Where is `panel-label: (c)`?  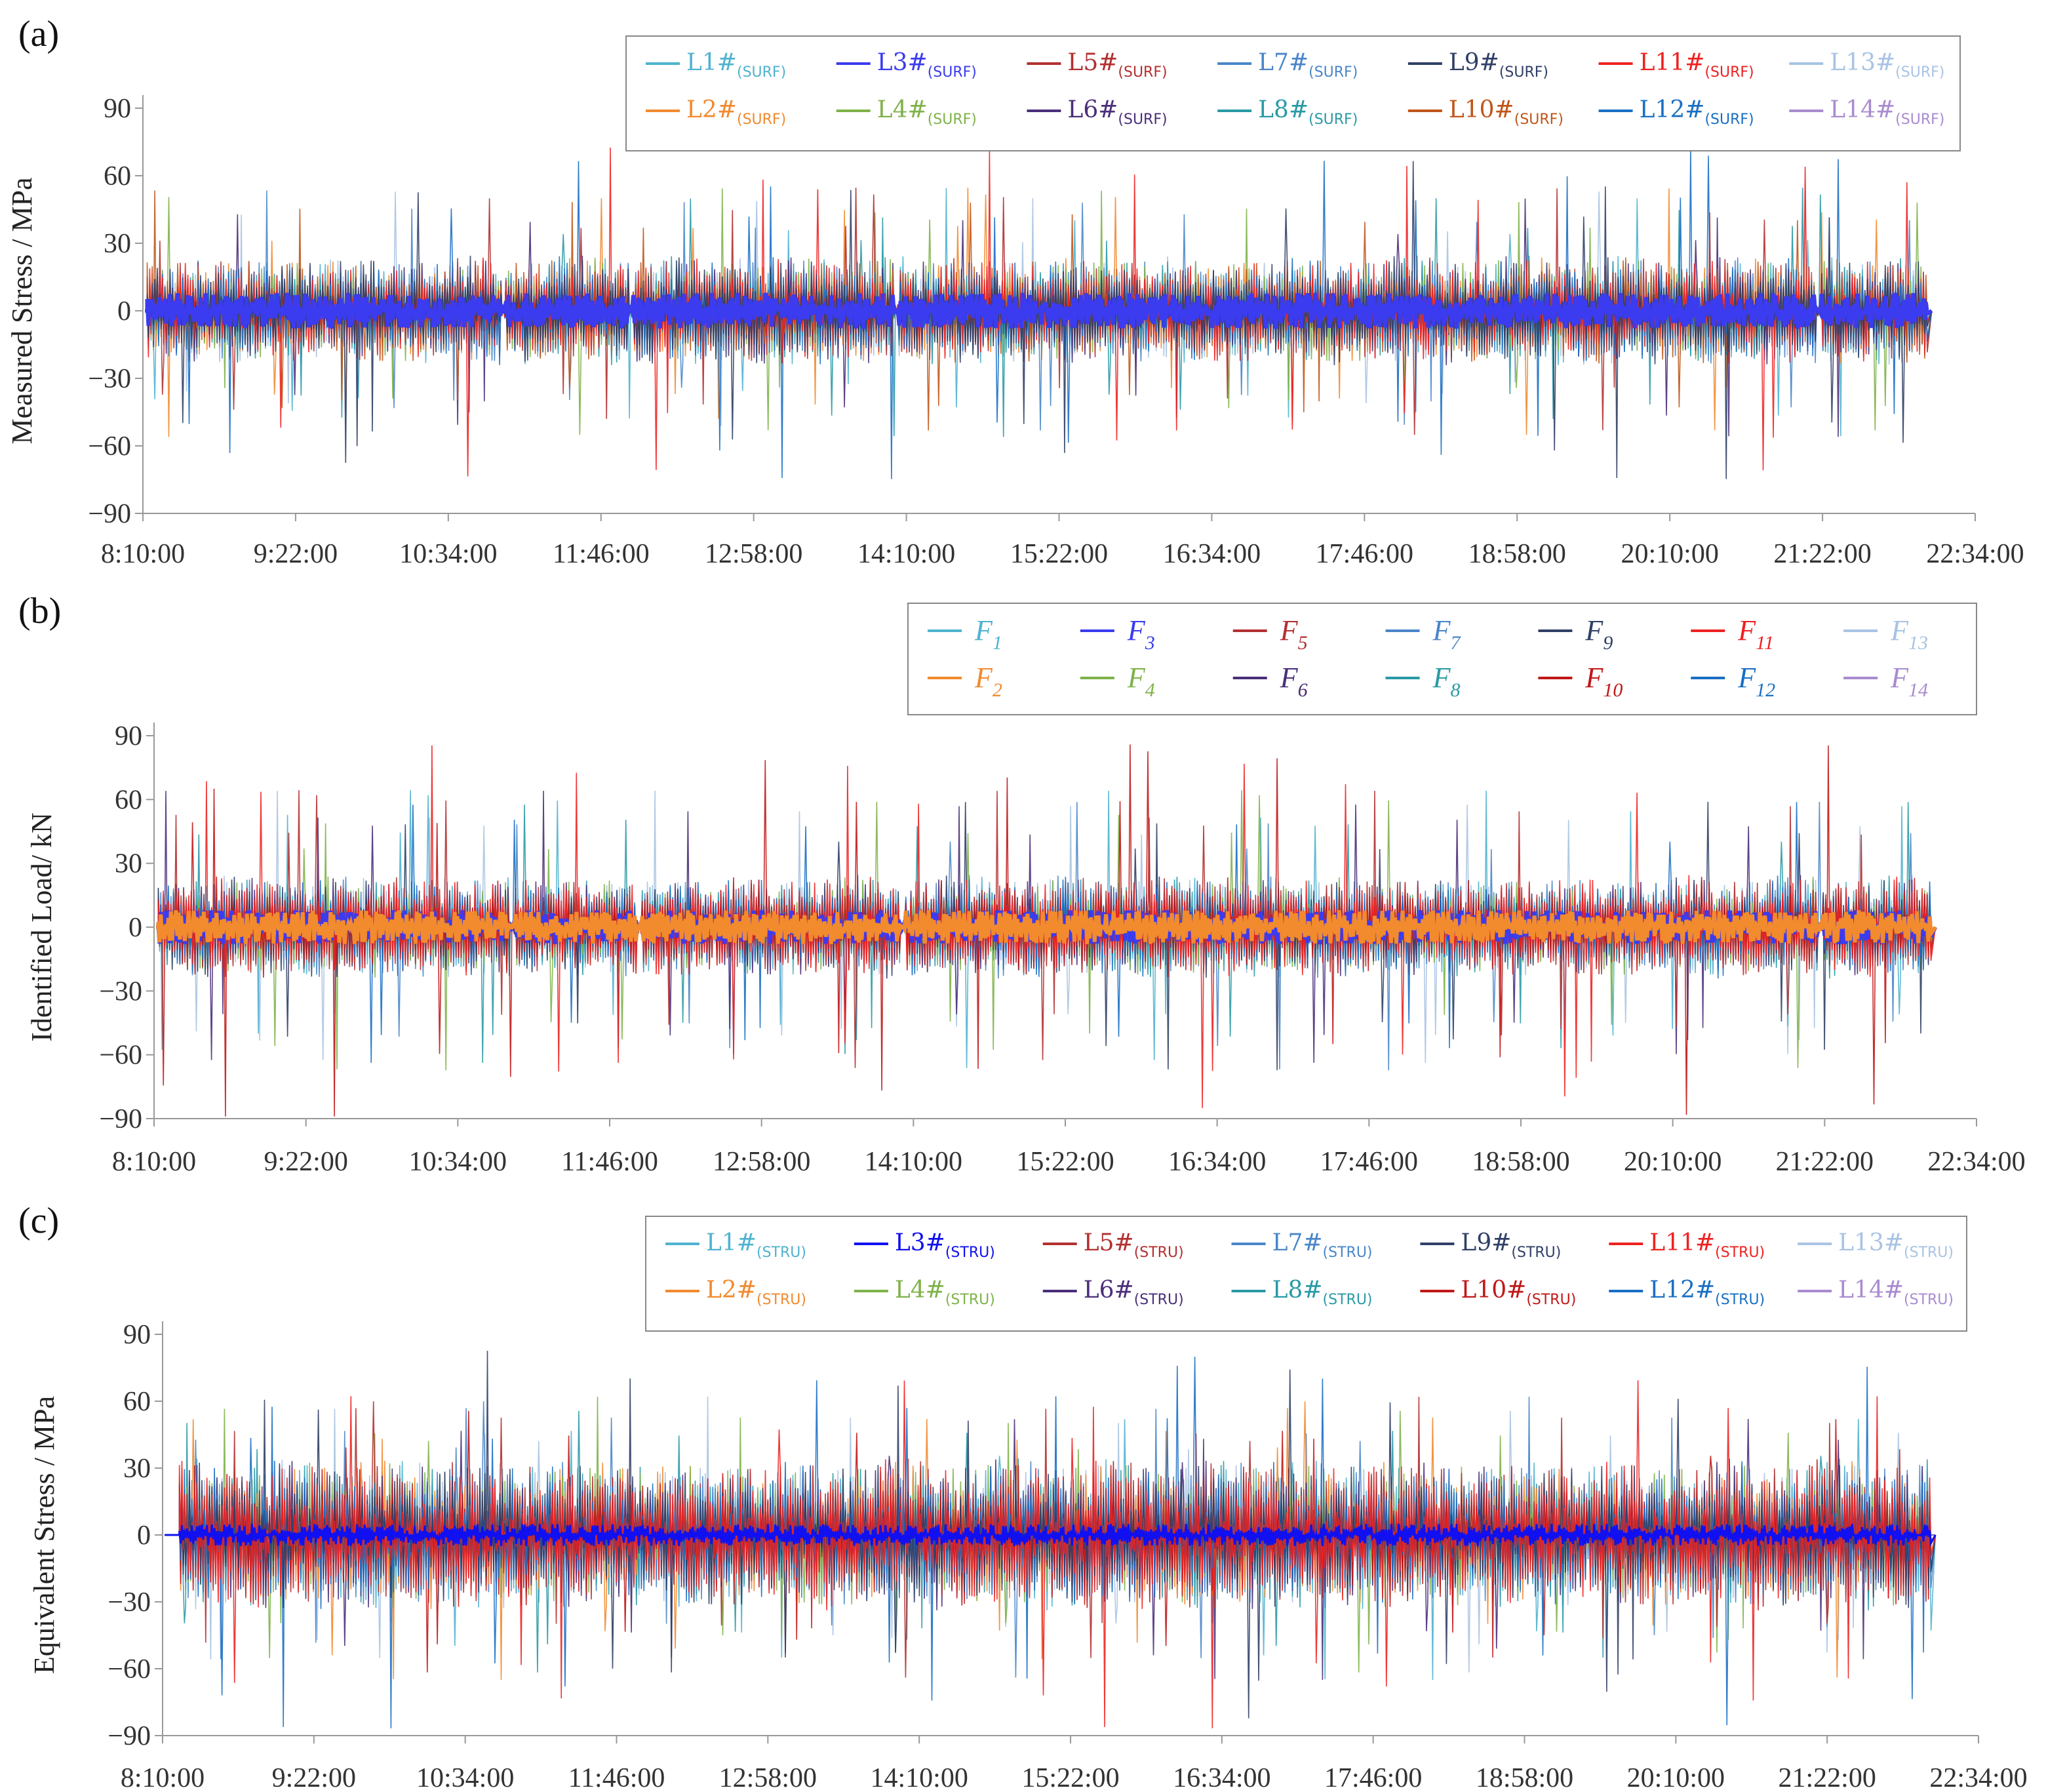
panel-label: (c) is located at coordinates (38, 1221).